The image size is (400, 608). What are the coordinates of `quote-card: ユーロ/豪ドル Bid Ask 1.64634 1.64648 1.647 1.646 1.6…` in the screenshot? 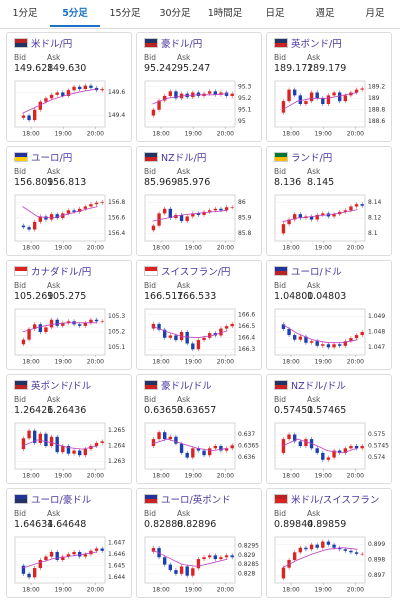 It's located at (69, 543).